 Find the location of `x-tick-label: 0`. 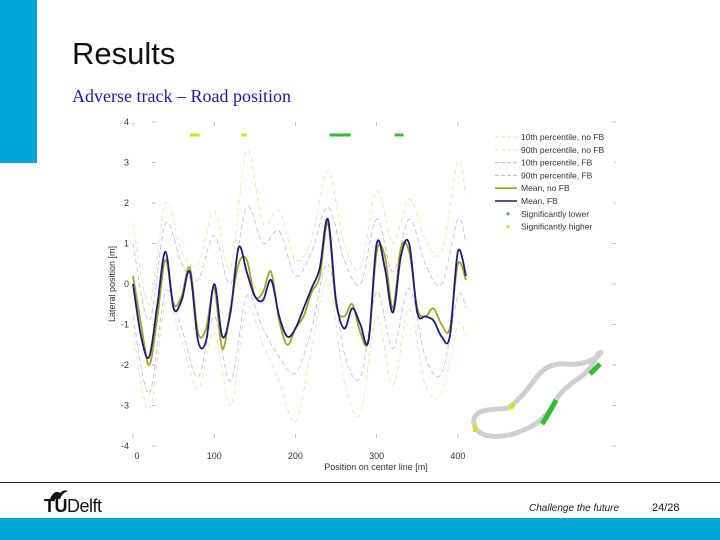

x-tick-label: 0 is located at coordinates (136, 456).